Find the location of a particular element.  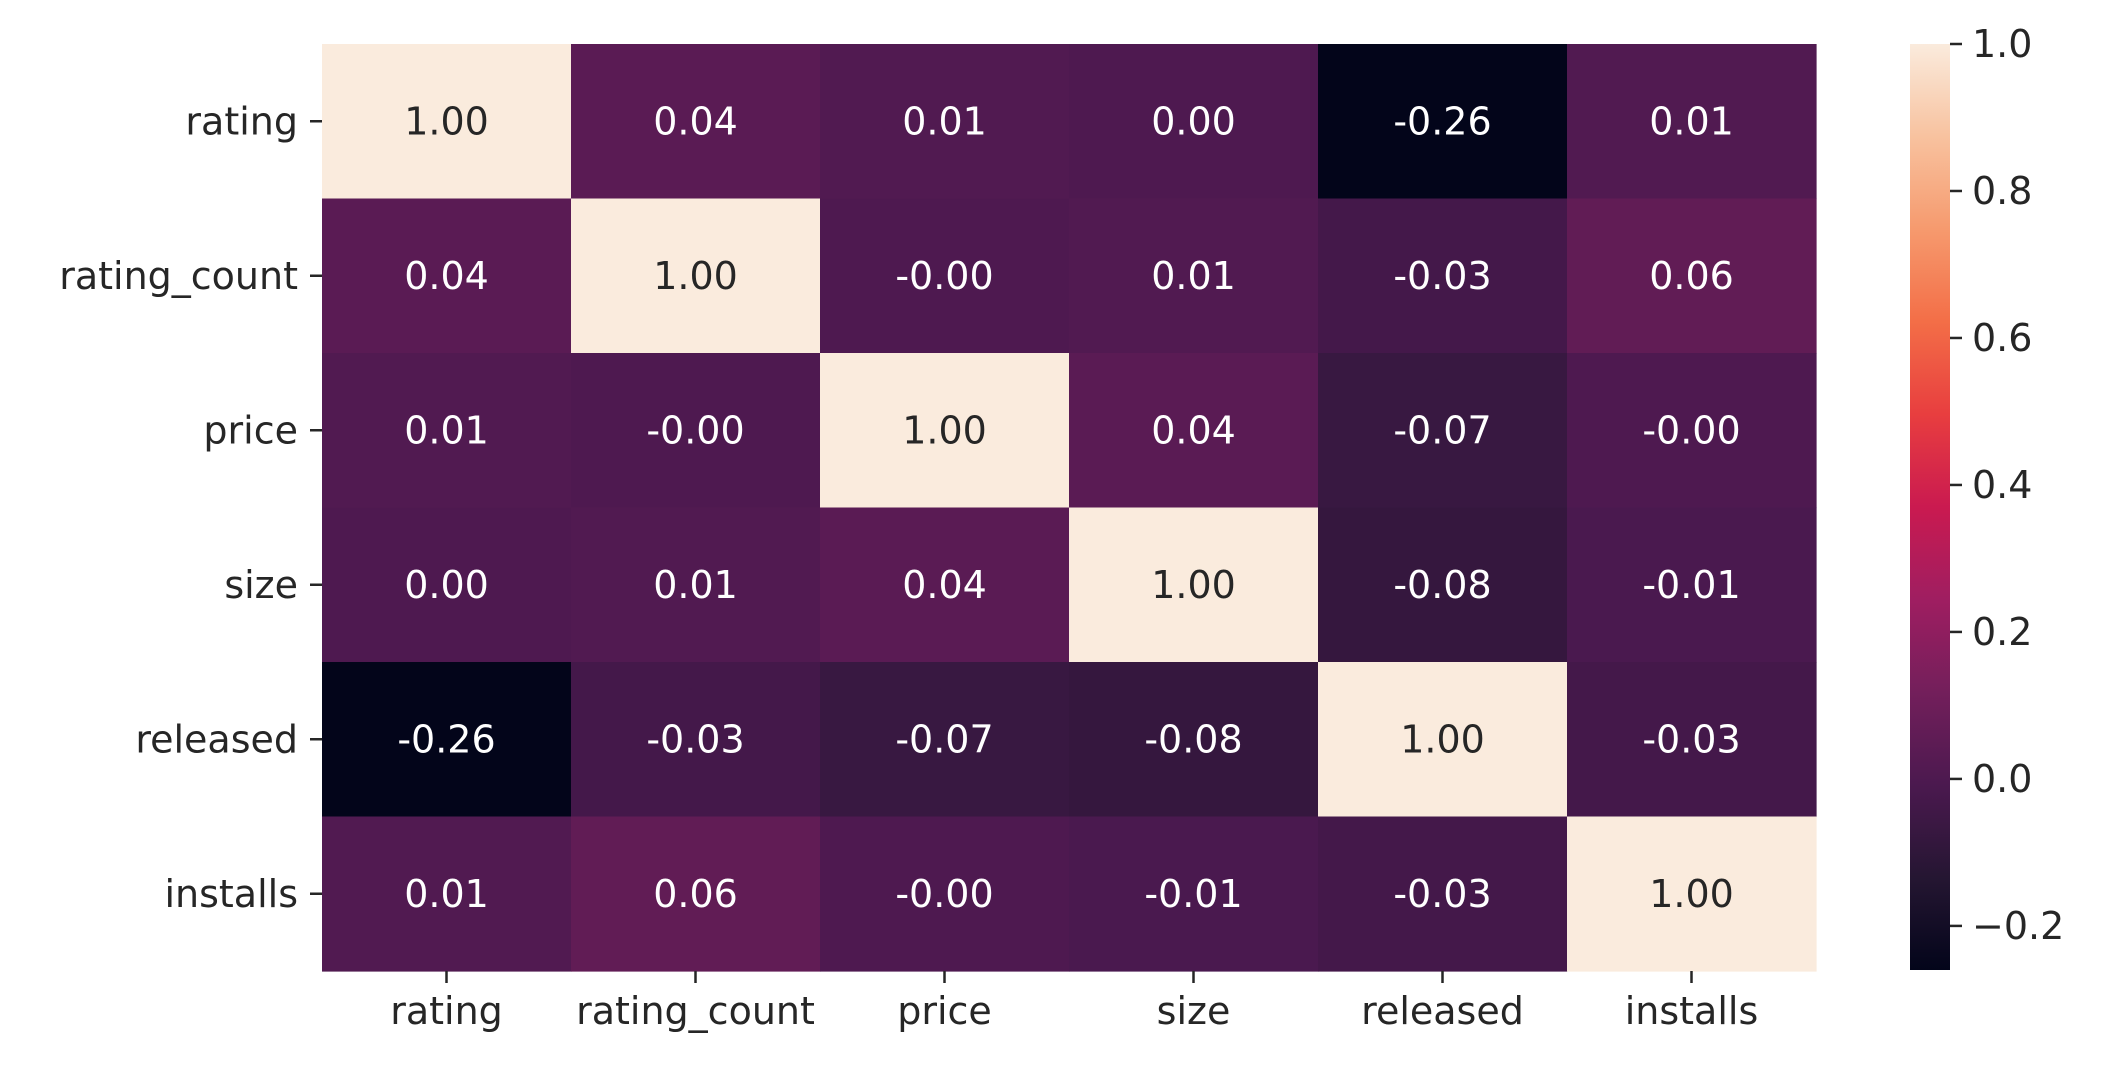

x-tick-label: rating_count is located at coordinates (695, 1011).